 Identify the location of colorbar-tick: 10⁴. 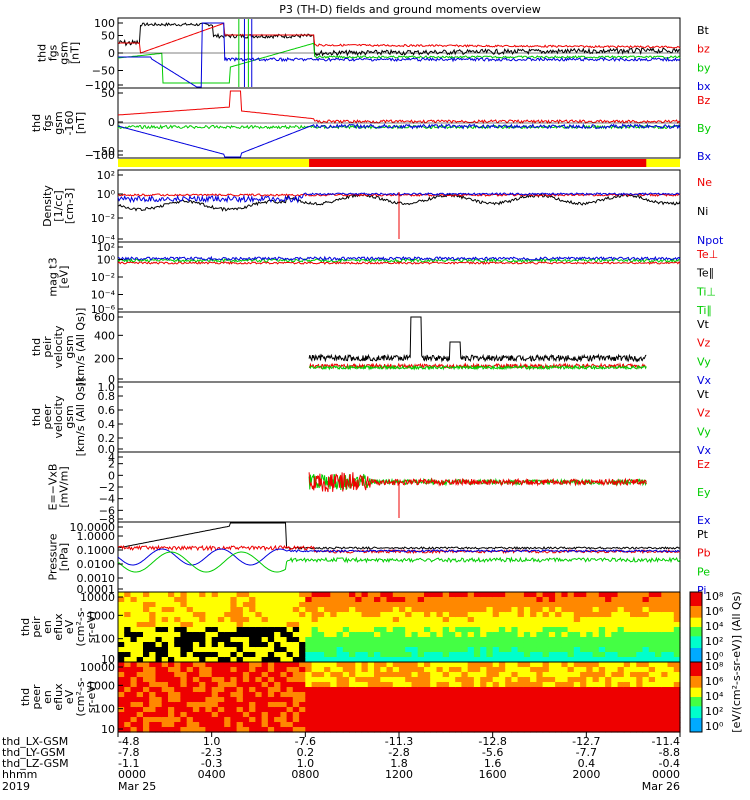
(714, 626).